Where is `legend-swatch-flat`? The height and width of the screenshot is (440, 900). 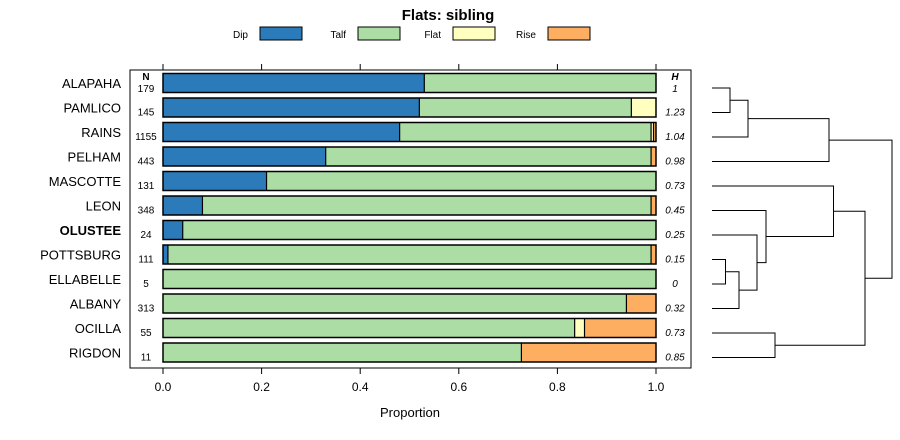 legend-swatch-flat is located at coordinates (474, 33).